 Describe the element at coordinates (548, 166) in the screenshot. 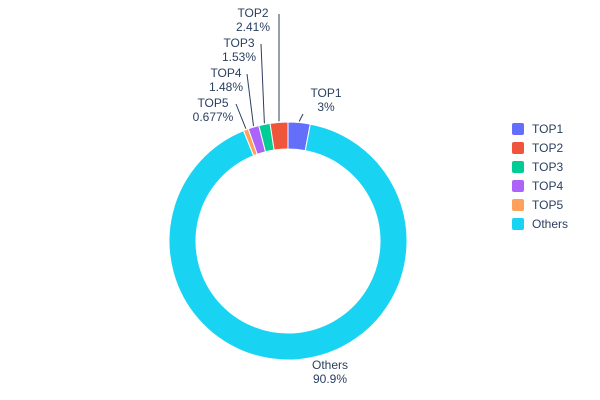

I see `legend-label: TOP3` at that location.